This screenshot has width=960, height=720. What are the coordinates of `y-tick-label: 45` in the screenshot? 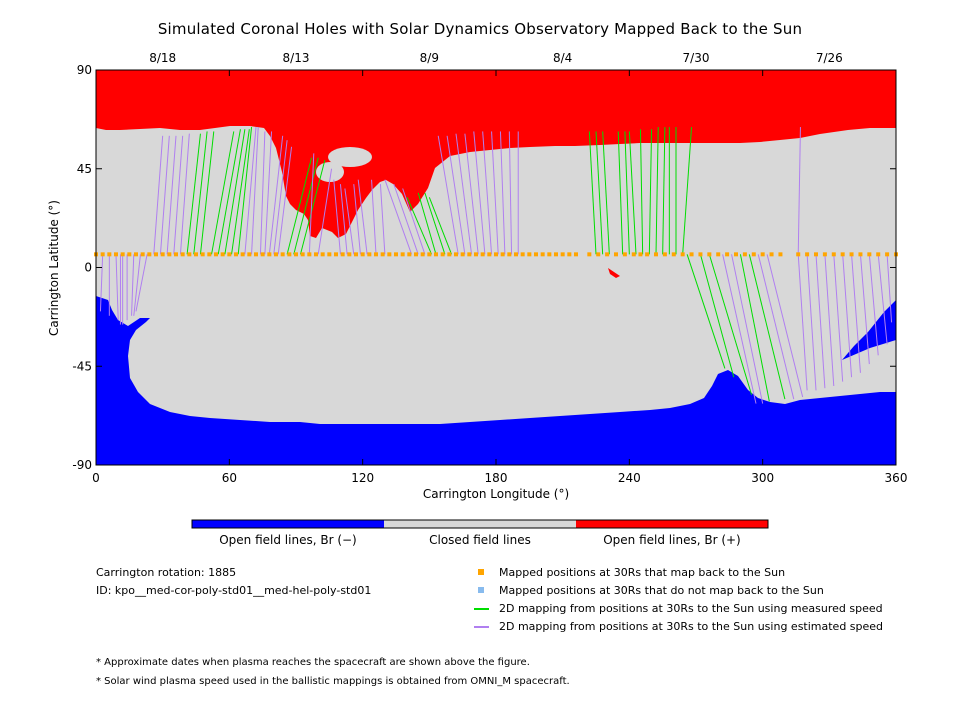 It's located at (84, 169).